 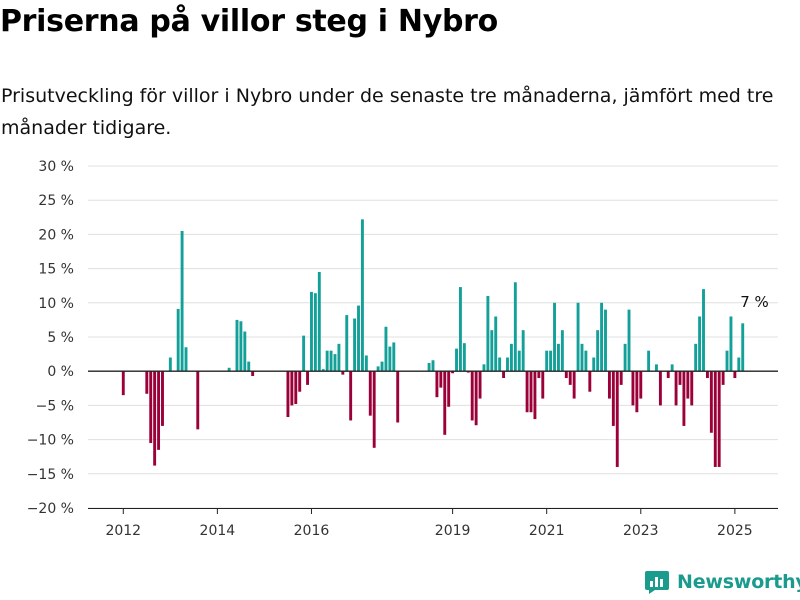 What do you see at coordinates (56, 235) in the screenshot?
I see `y-tick-label: 20 %` at bounding box center [56, 235].